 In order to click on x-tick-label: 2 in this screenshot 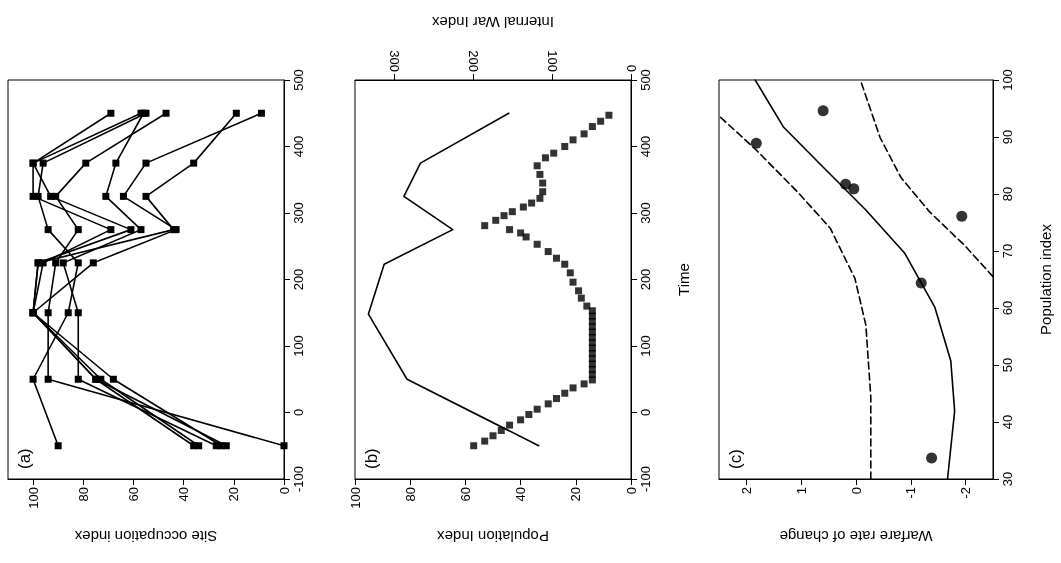, I will do `click(746, 491)`.